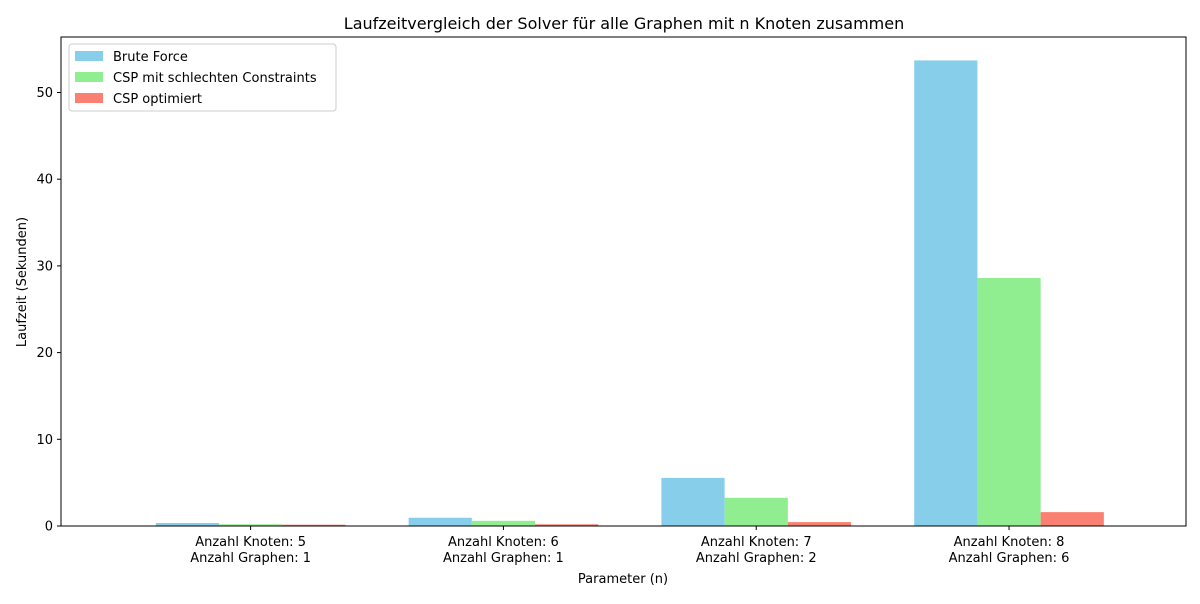  Describe the element at coordinates (215, 78) in the screenshot. I see `legend-label-2: CSP mit schlechten Constraints` at that location.